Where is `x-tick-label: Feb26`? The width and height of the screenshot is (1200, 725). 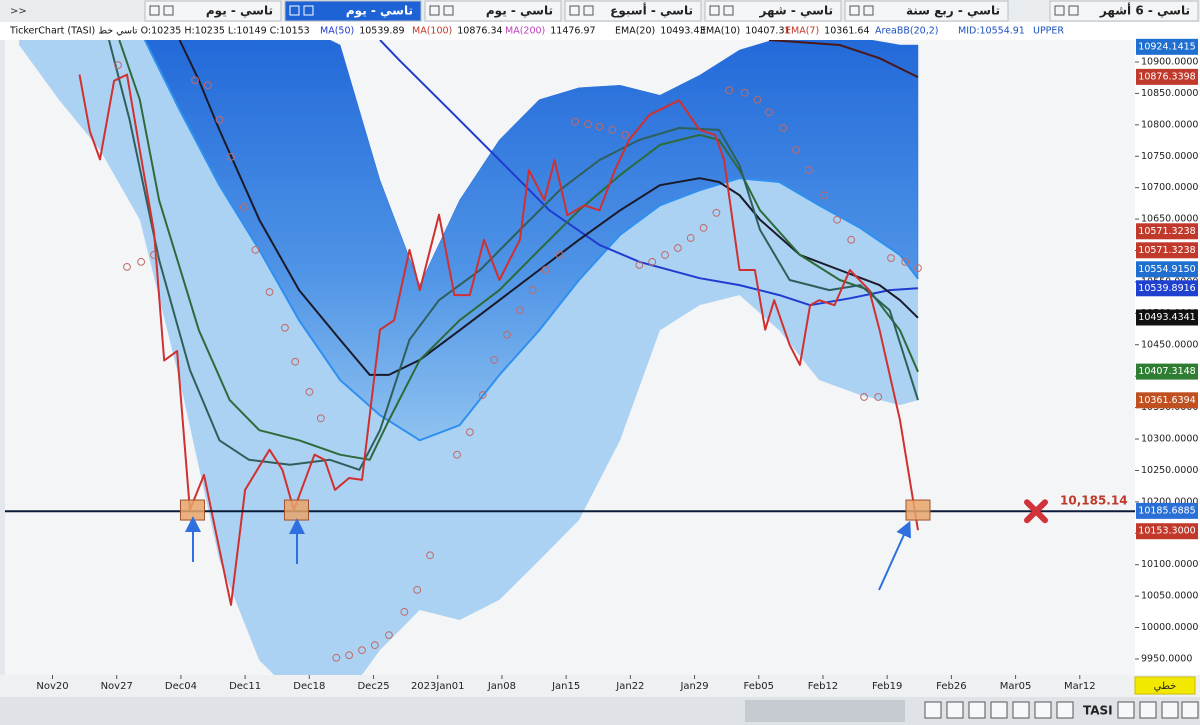
x-tick-label: Feb26 is located at coordinates (951, 686).